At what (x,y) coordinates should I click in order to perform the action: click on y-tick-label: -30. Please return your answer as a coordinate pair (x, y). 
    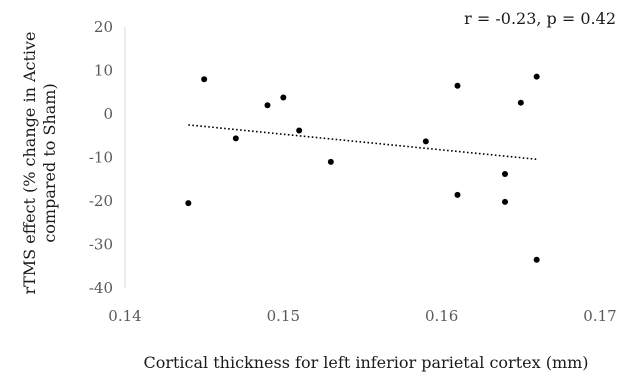
    Looking at the image, I should click on (101, 245).